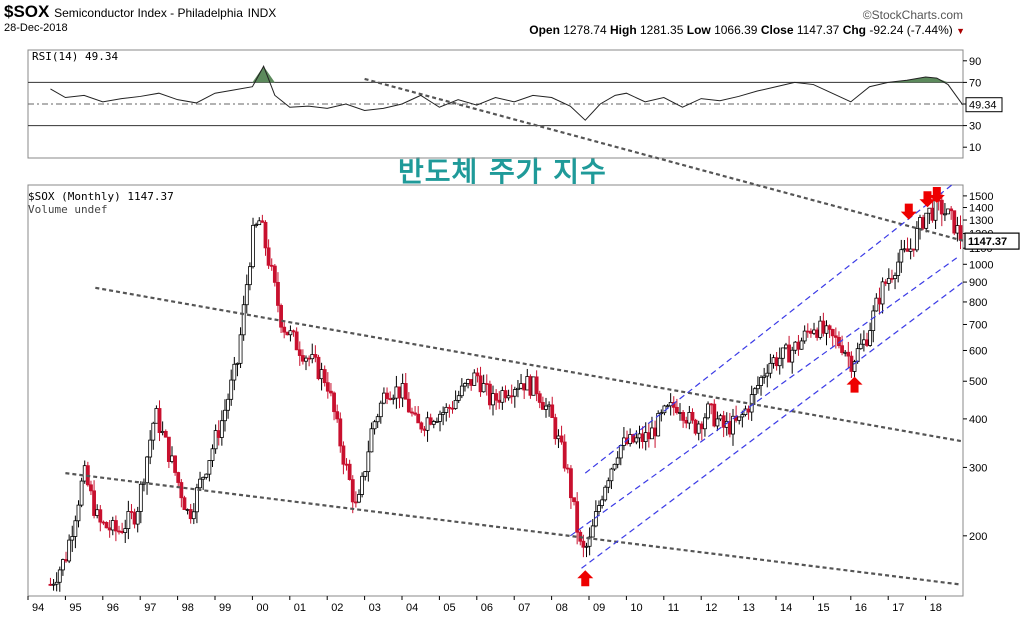  Describe the element at coordinates (487, 608) in the screenshot. I see `price-xtick-label: 06` at that location.